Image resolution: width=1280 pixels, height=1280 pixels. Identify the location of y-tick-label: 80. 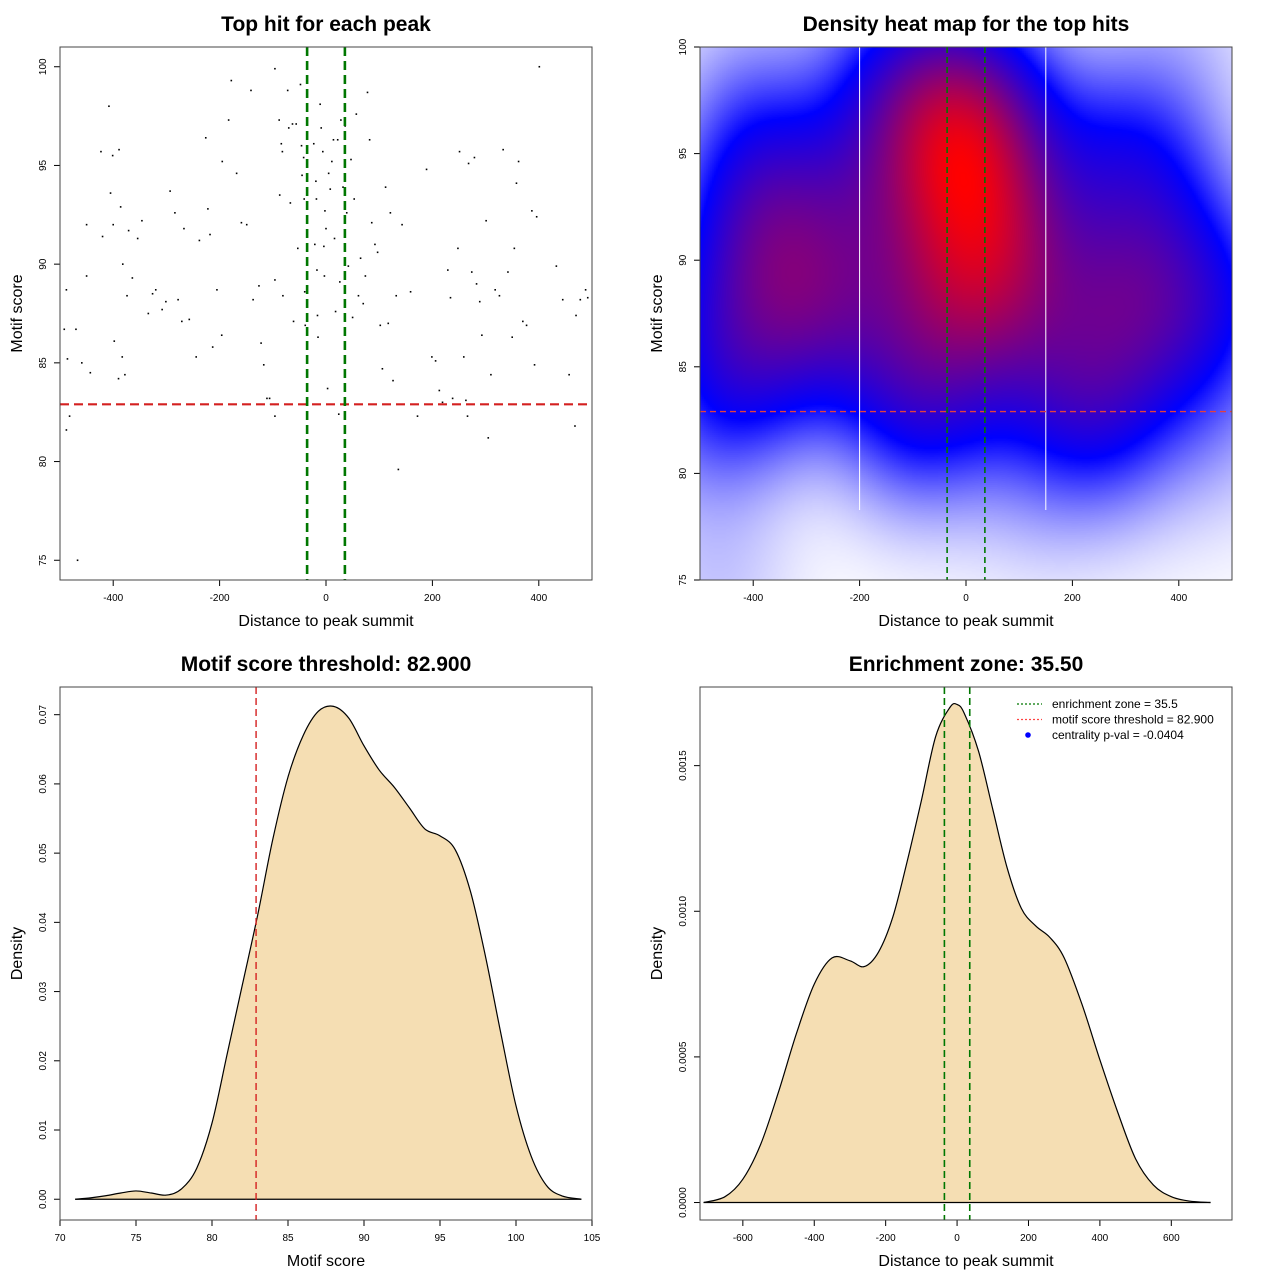
(43, 462).